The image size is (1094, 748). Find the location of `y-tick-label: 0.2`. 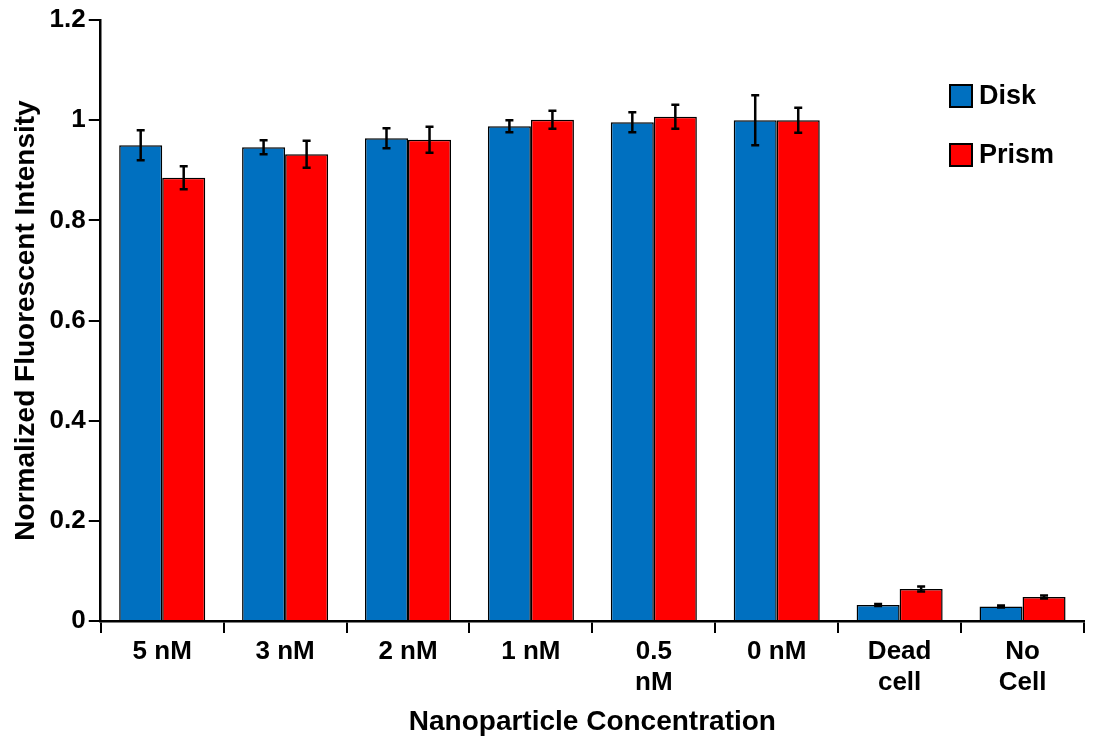

y-tick-label: 0.2 is located at coordinates (67, 519).